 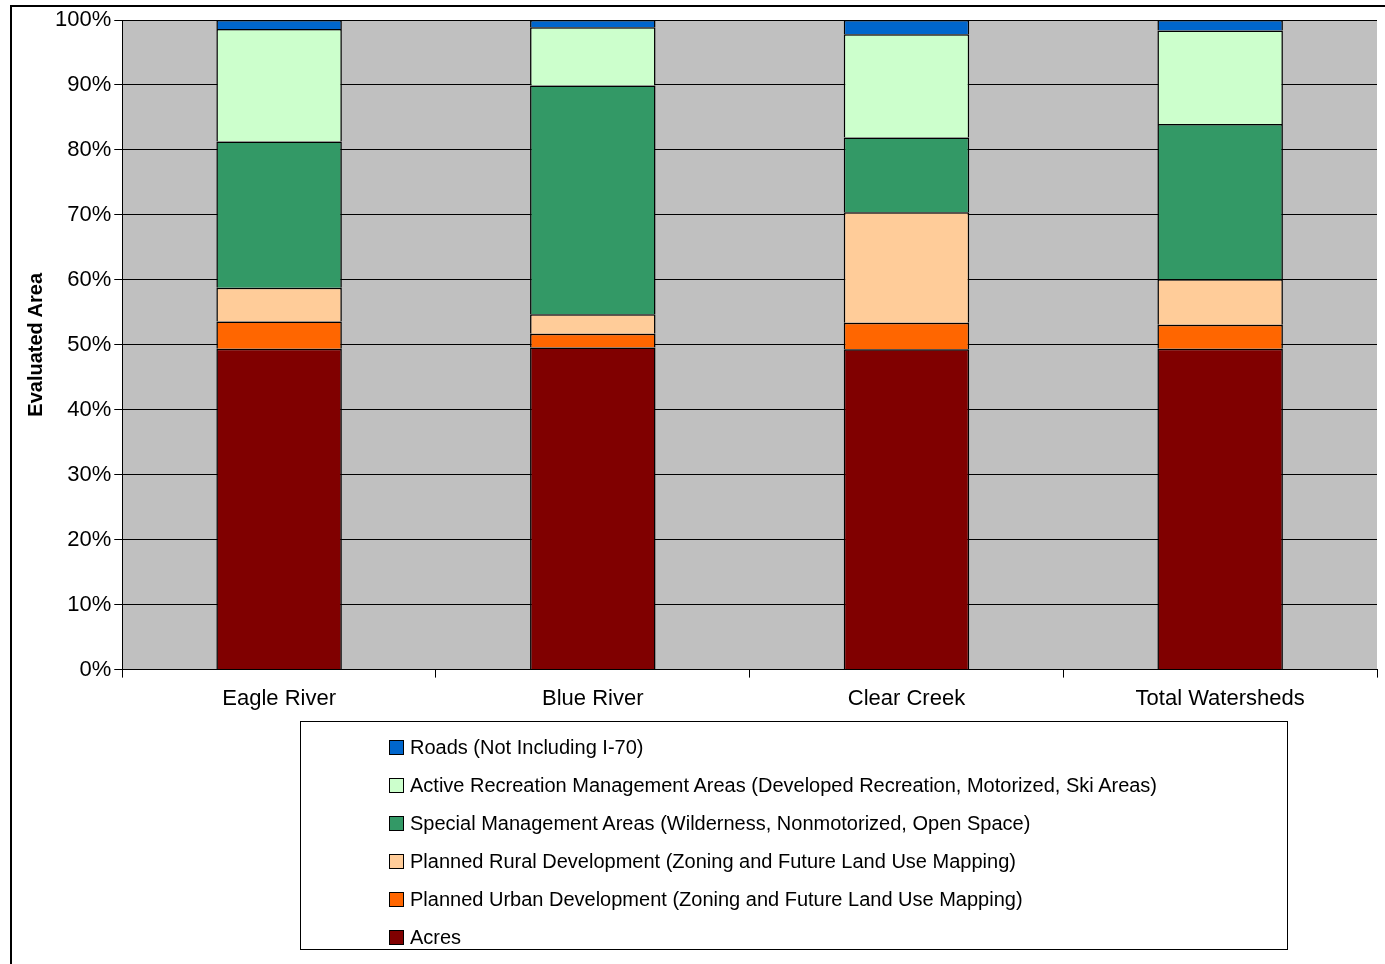 What do you see at coordinates (593, 697) in the screenshot?
I see `x-tick-label: Blue River` at bounding box center [593, 697].